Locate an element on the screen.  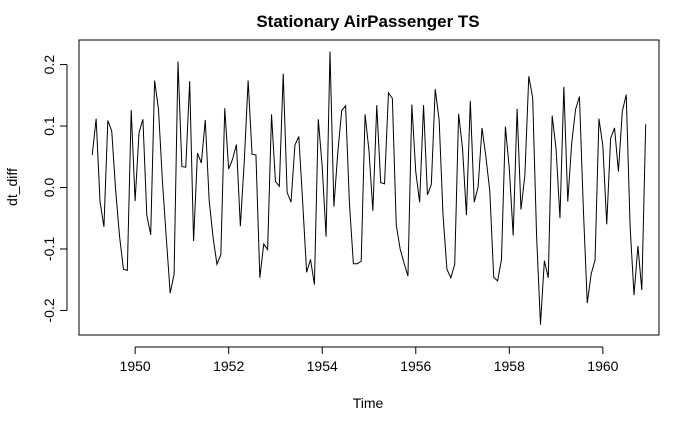
x-tick-label: 1952 is located at coordinates (228, 366).